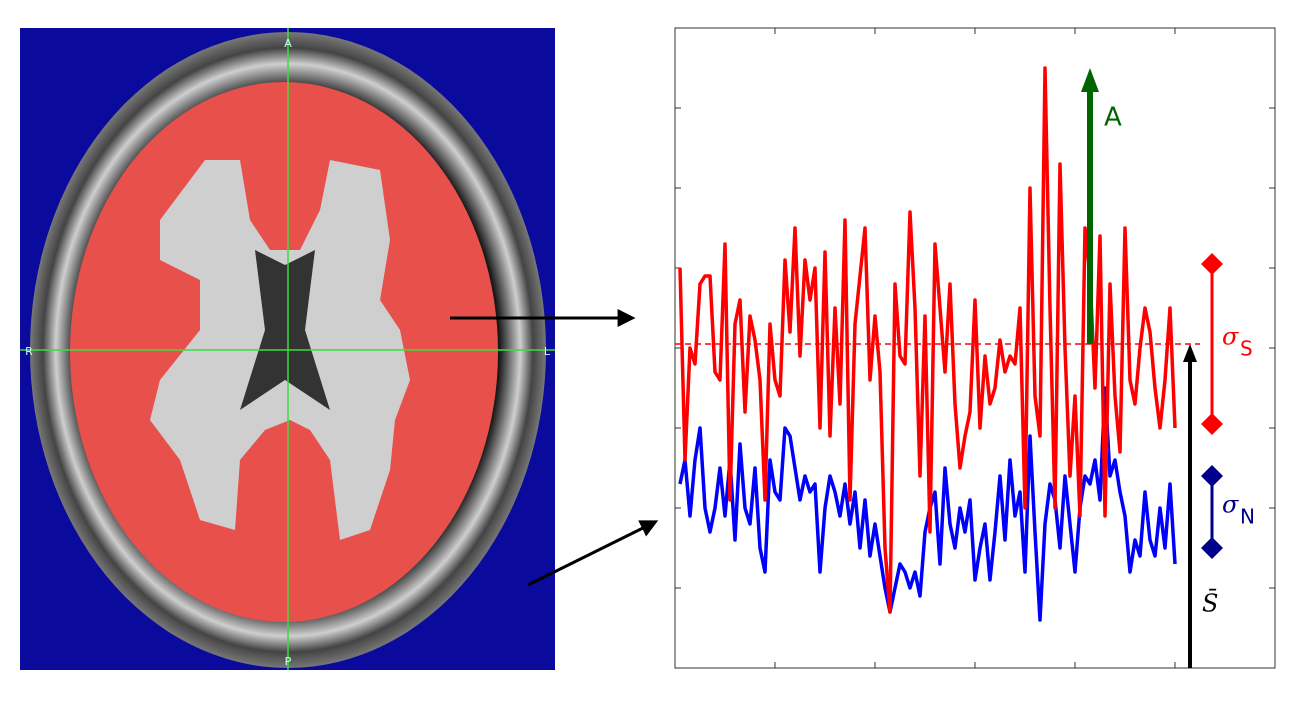  What do you see at coordinates (1210, 603) in the screenshot?
I see `mean-label: S̄` at bounding box center [1210, 603].